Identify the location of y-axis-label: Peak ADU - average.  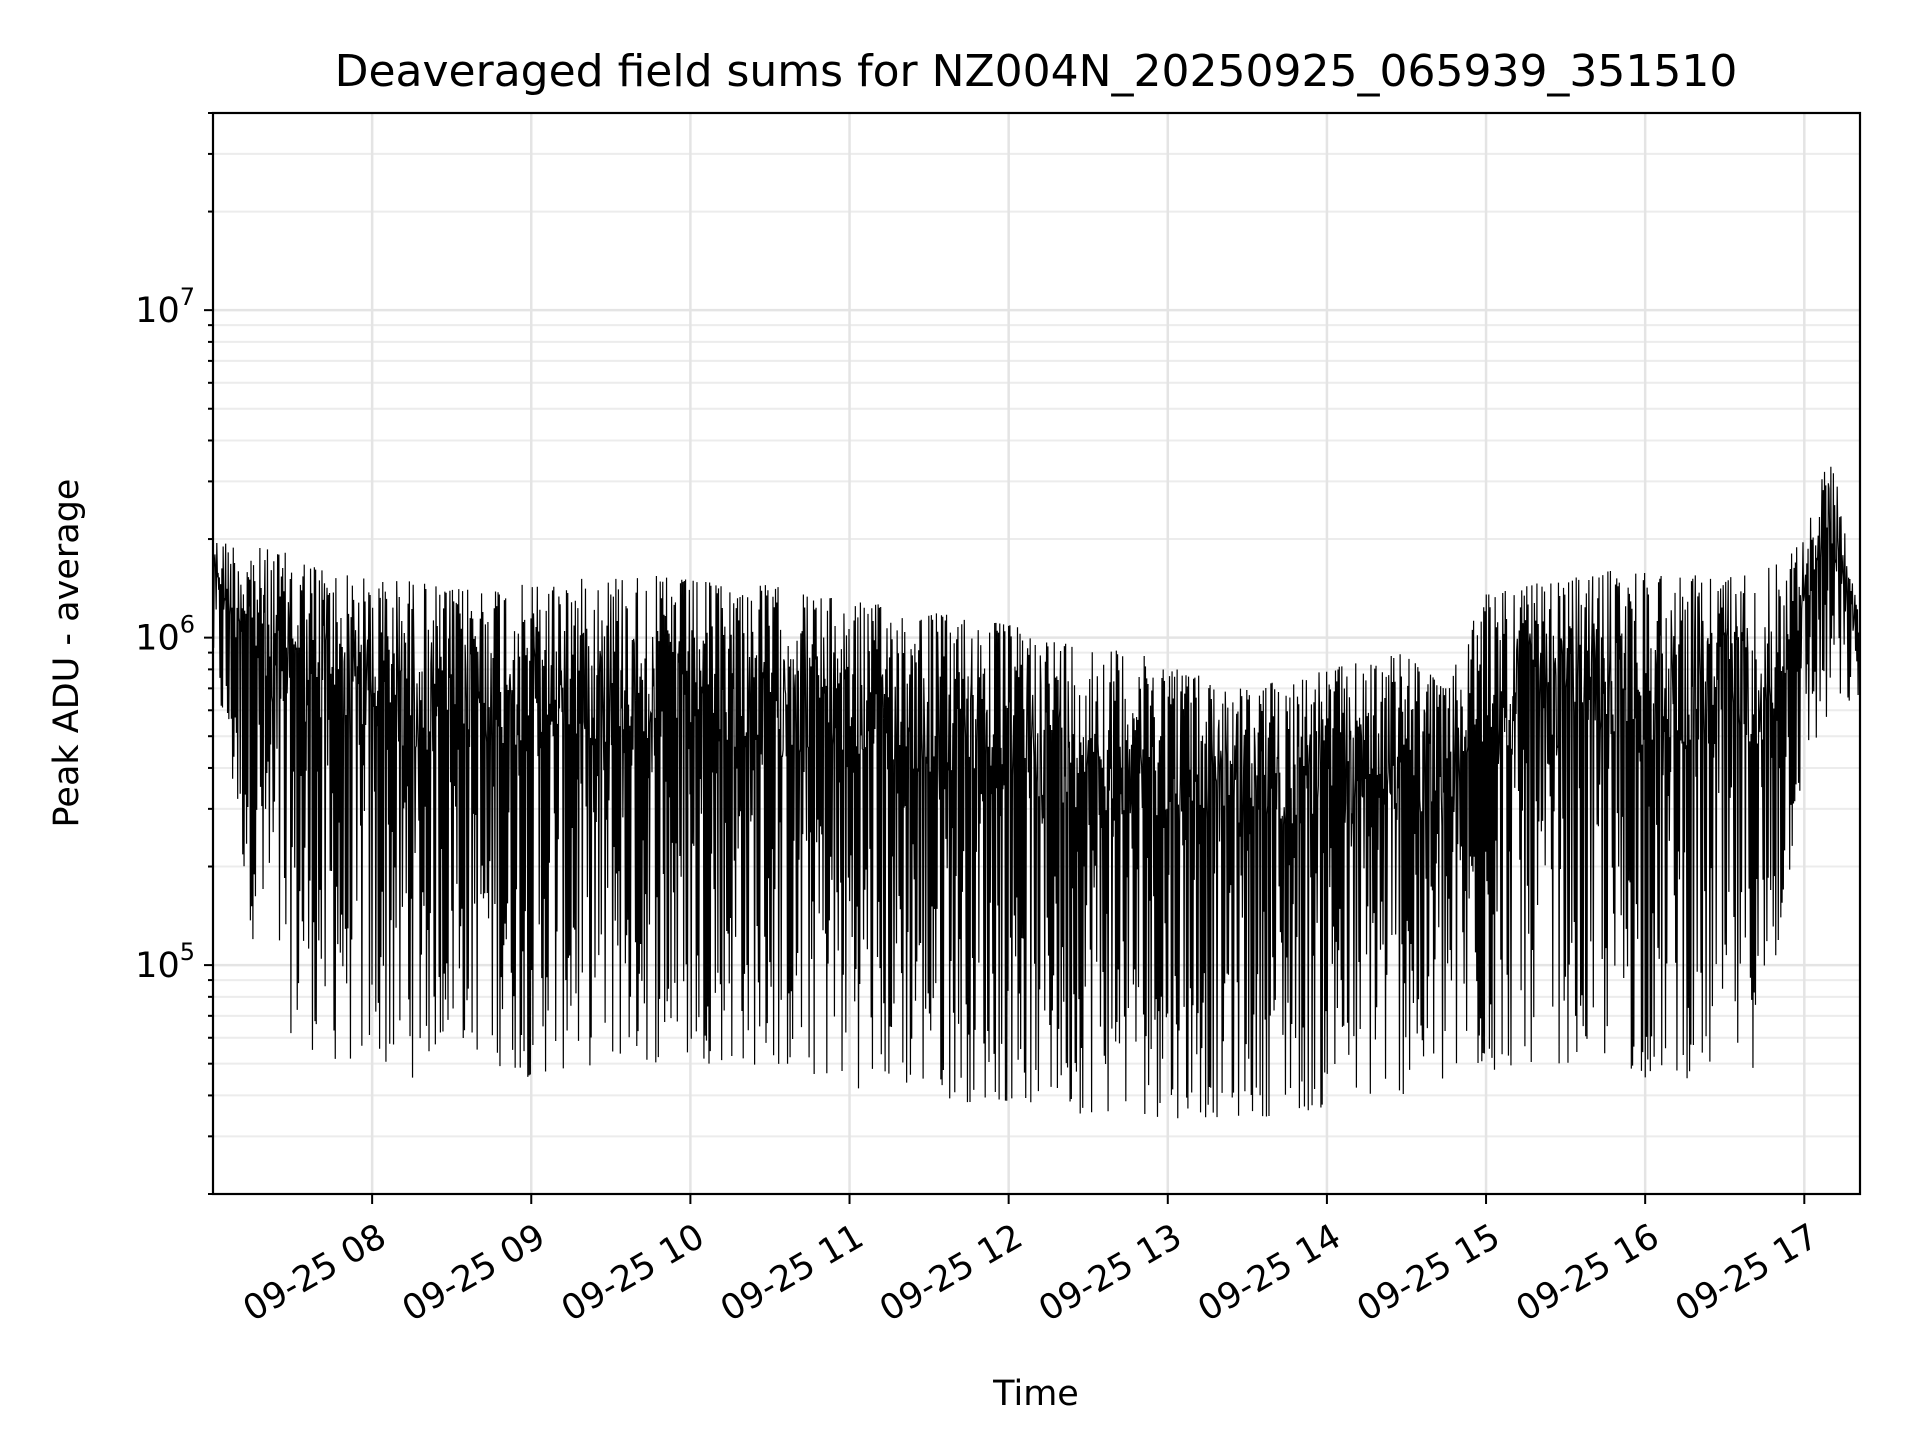
(67, 653).